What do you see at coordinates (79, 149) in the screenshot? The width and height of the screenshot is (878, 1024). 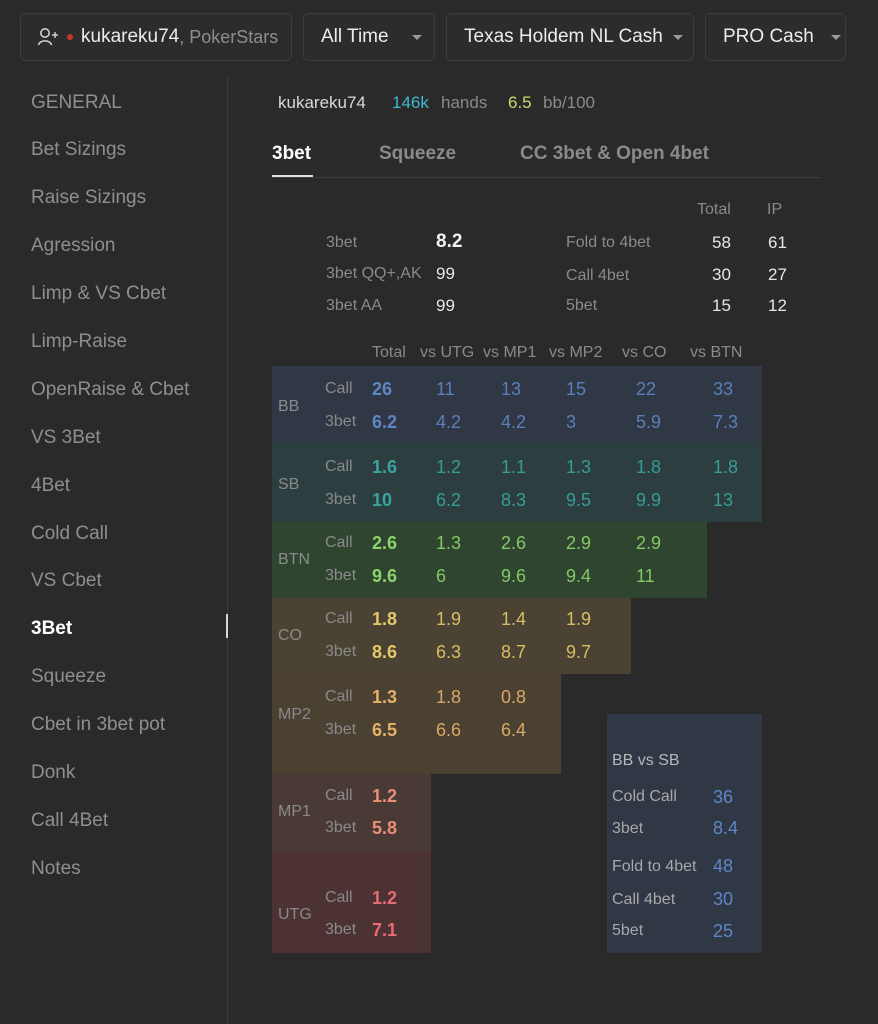 I see `sidebar-item-bet-sizings: Bet Sizings` at bounding box center [79, 149].